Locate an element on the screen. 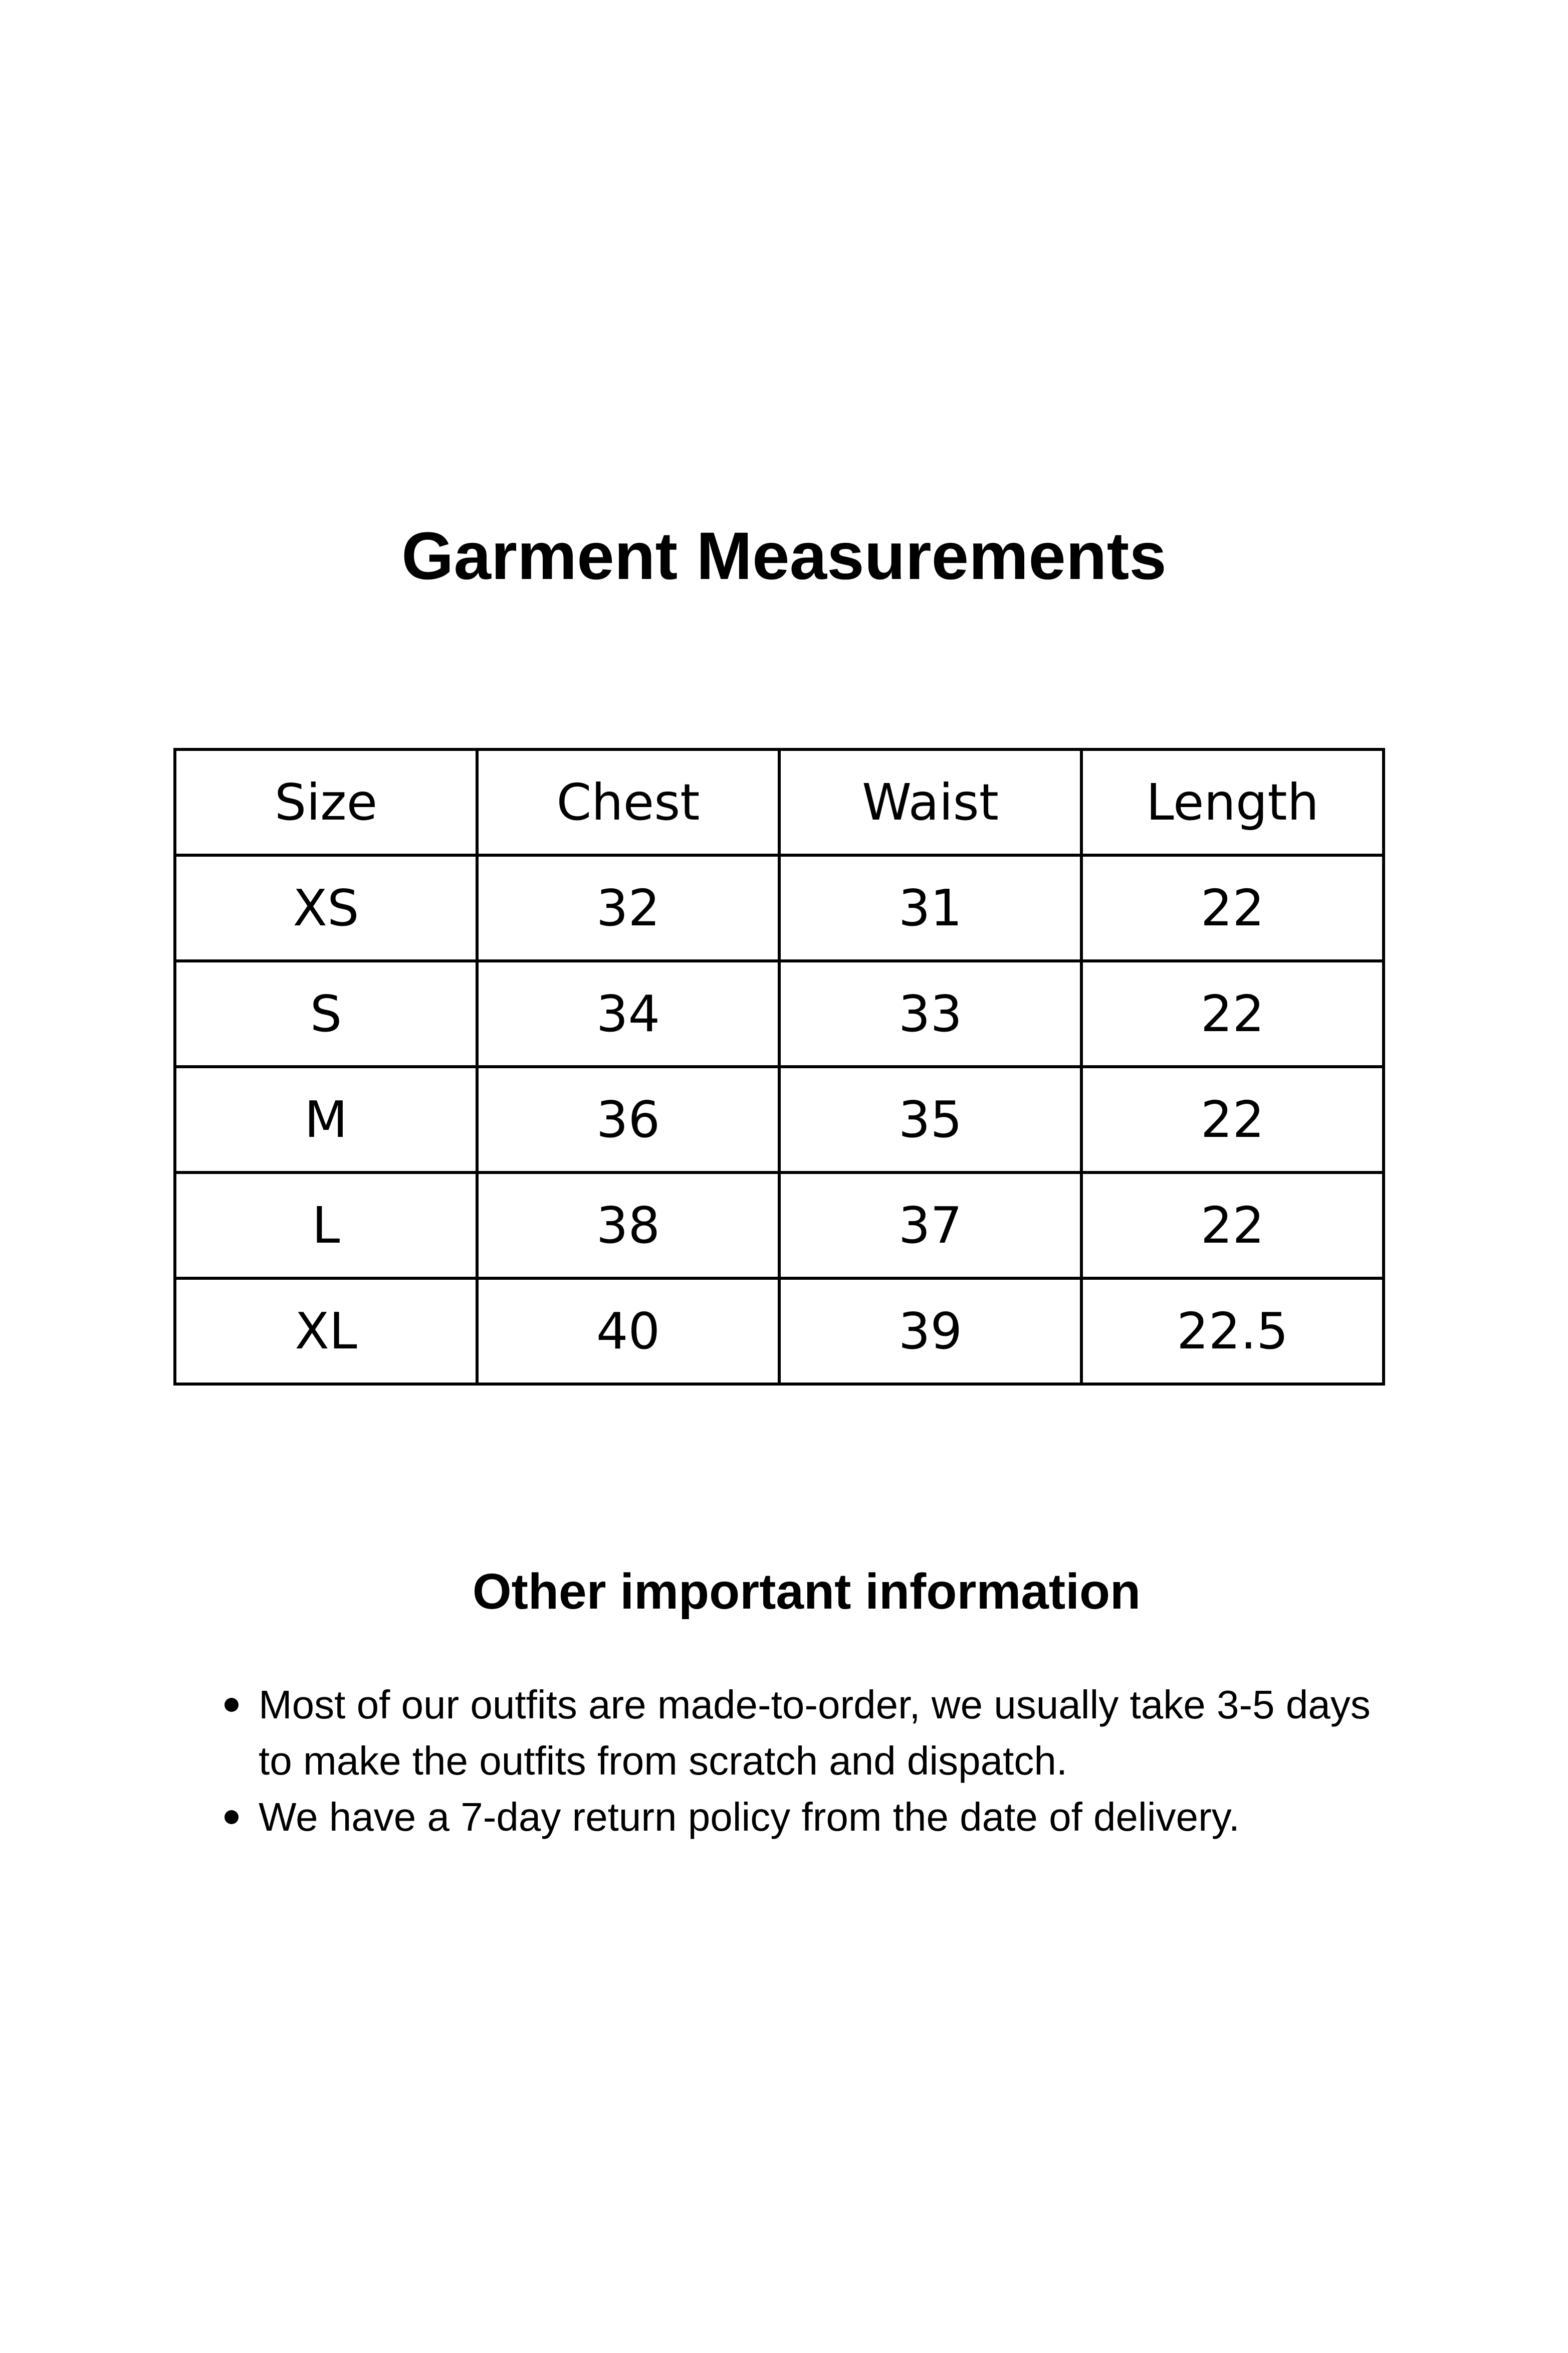 The image size is (1568, 2353). table-row: L 38 37 22 is located at coordinates (779, 1225).